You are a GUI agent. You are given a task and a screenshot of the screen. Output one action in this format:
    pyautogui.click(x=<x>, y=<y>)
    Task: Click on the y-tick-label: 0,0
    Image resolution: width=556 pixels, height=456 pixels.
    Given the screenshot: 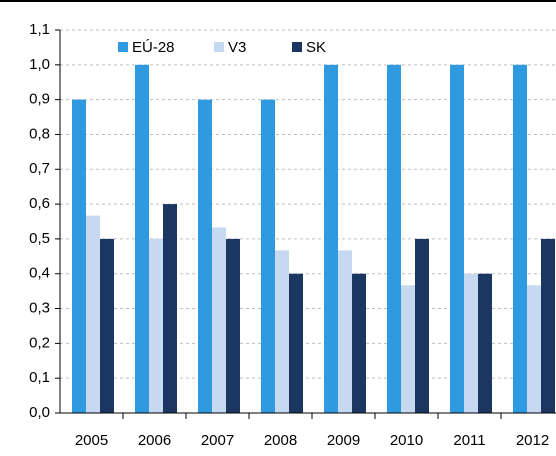 What is the action you would take?
    pyautogui.click(x=39, y=412)
    